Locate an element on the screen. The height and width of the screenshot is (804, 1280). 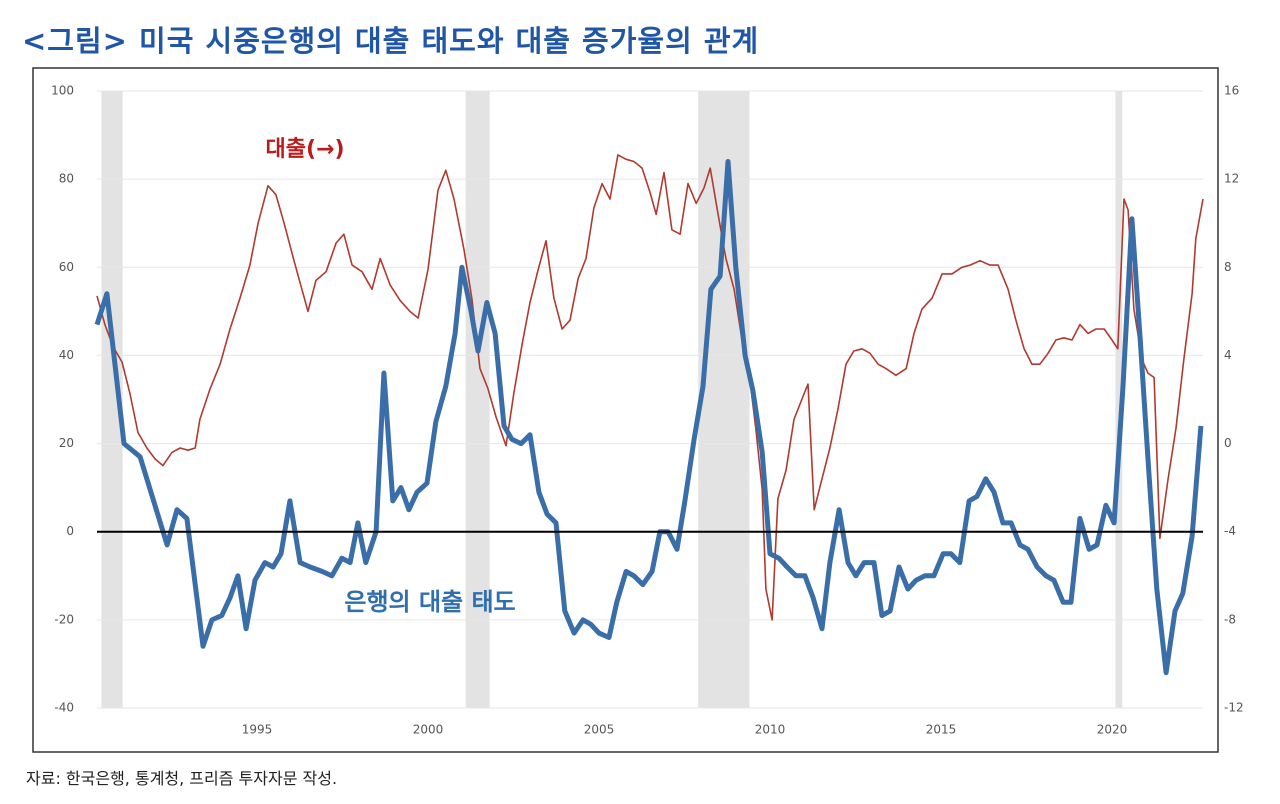
y2-tick-label: 16 is located at coordinates (1231, 91).